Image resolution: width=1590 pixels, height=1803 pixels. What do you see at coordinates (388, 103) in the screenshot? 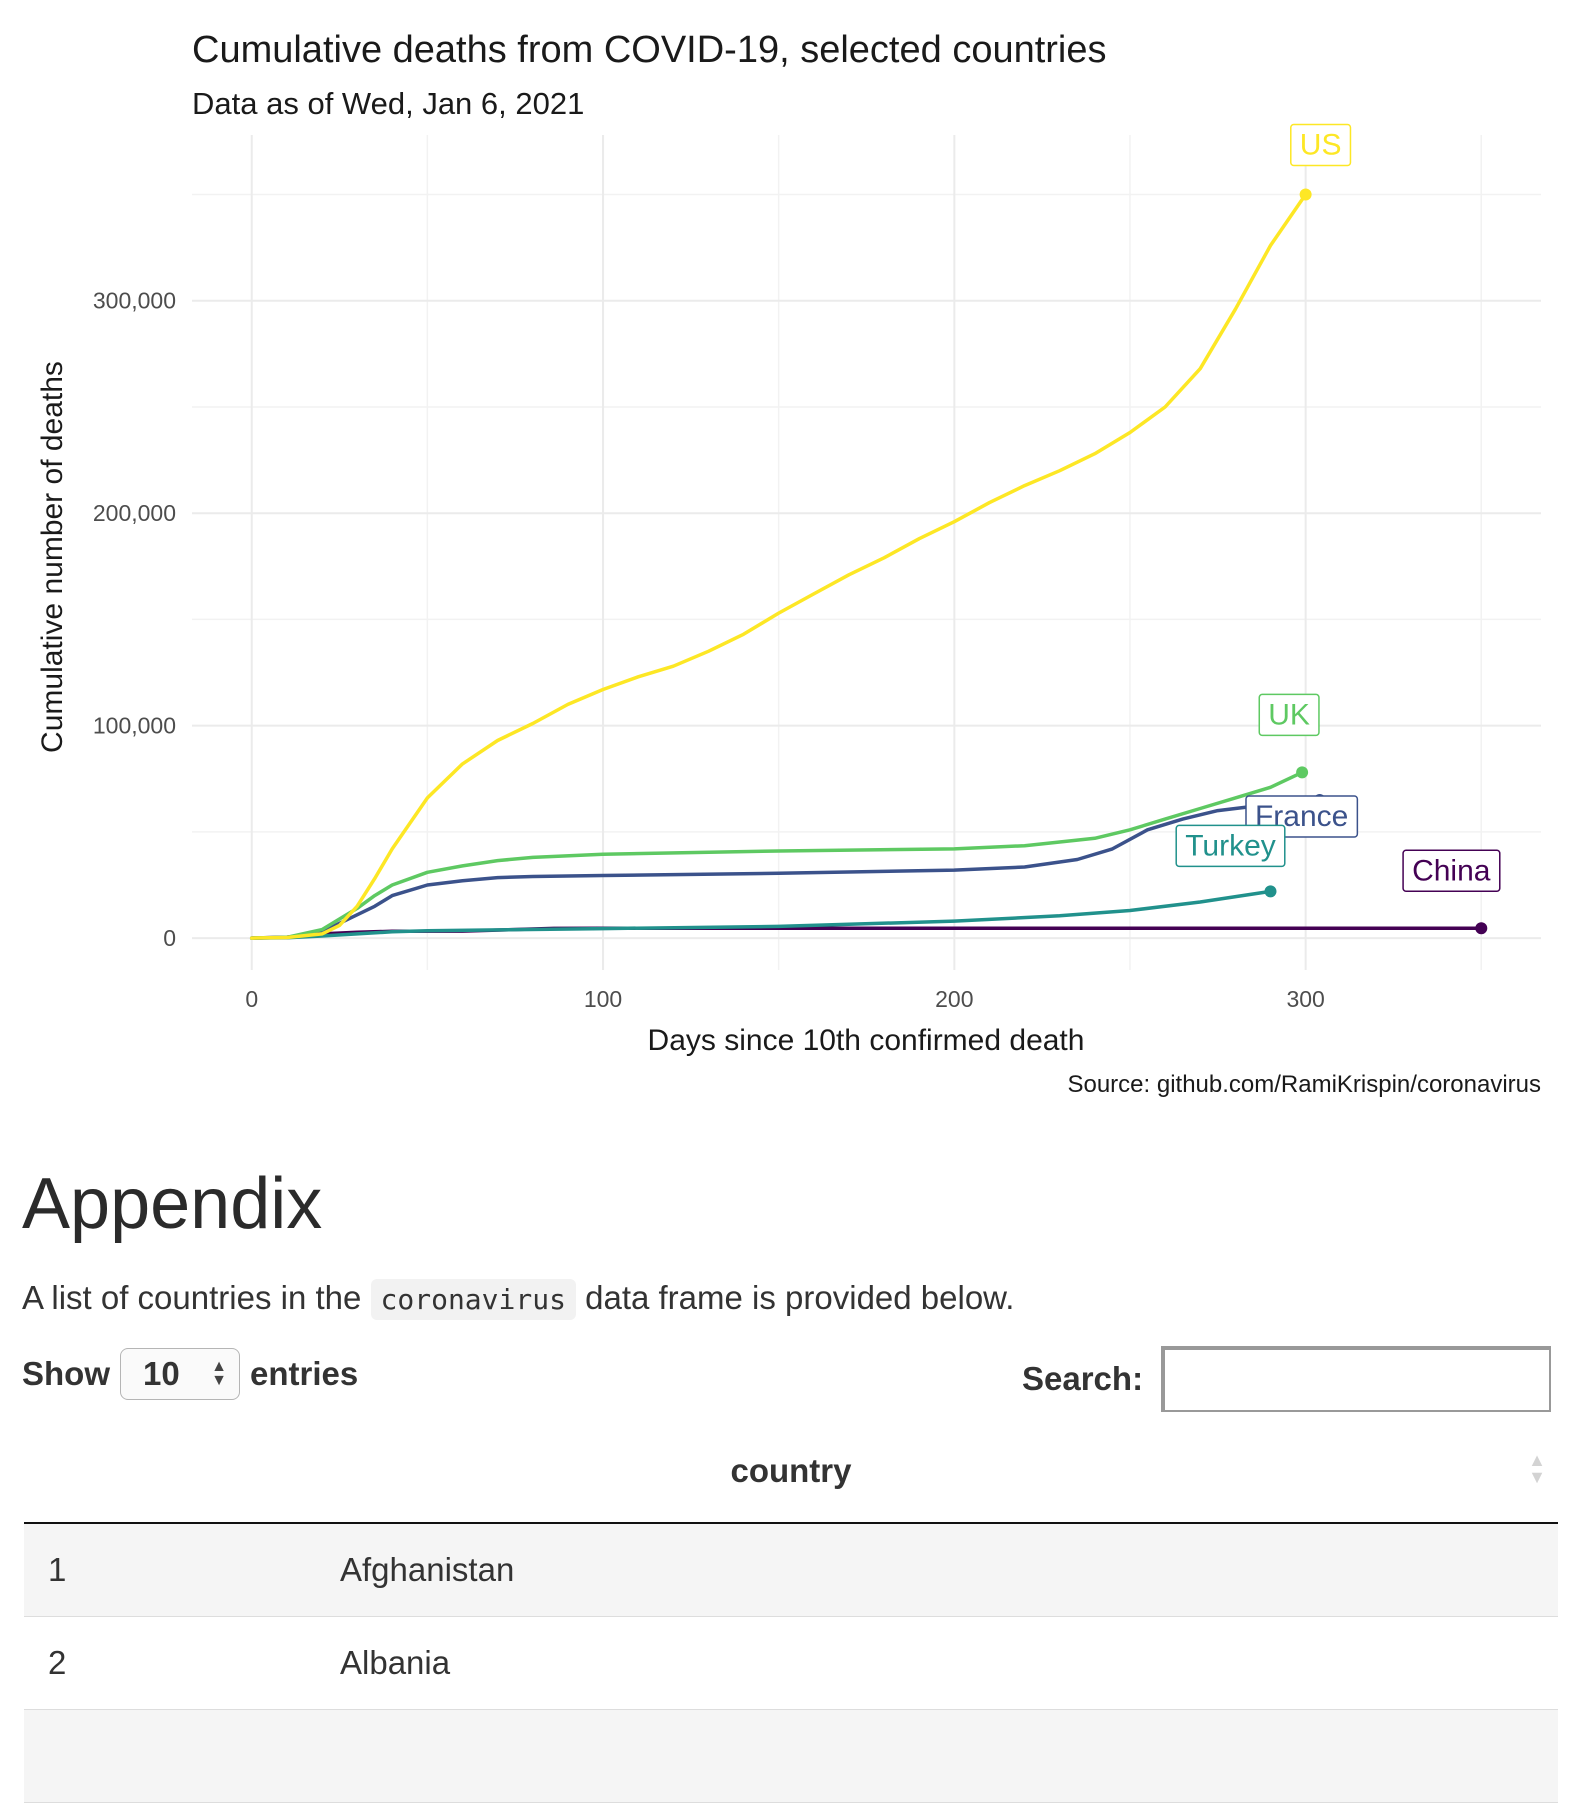
I see `chart-subtitle: Data as of Wed, Jan 6, 2021` at bounding box center [388, 103].